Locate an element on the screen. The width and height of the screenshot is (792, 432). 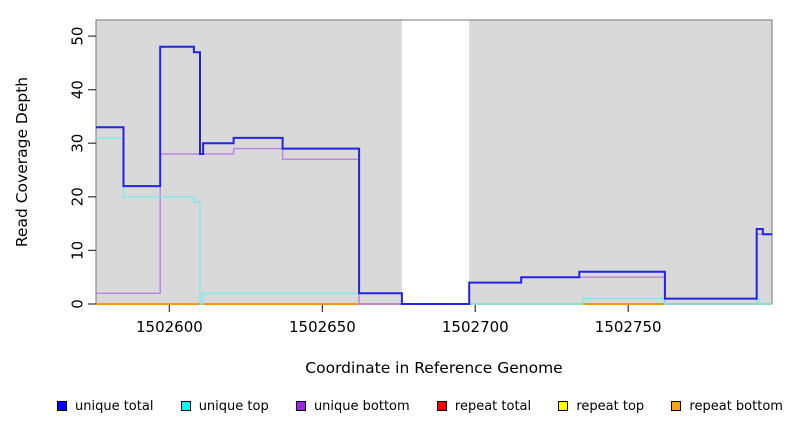
legend-swatch-unique-bottom-icon is located at coordinates (300, 406).